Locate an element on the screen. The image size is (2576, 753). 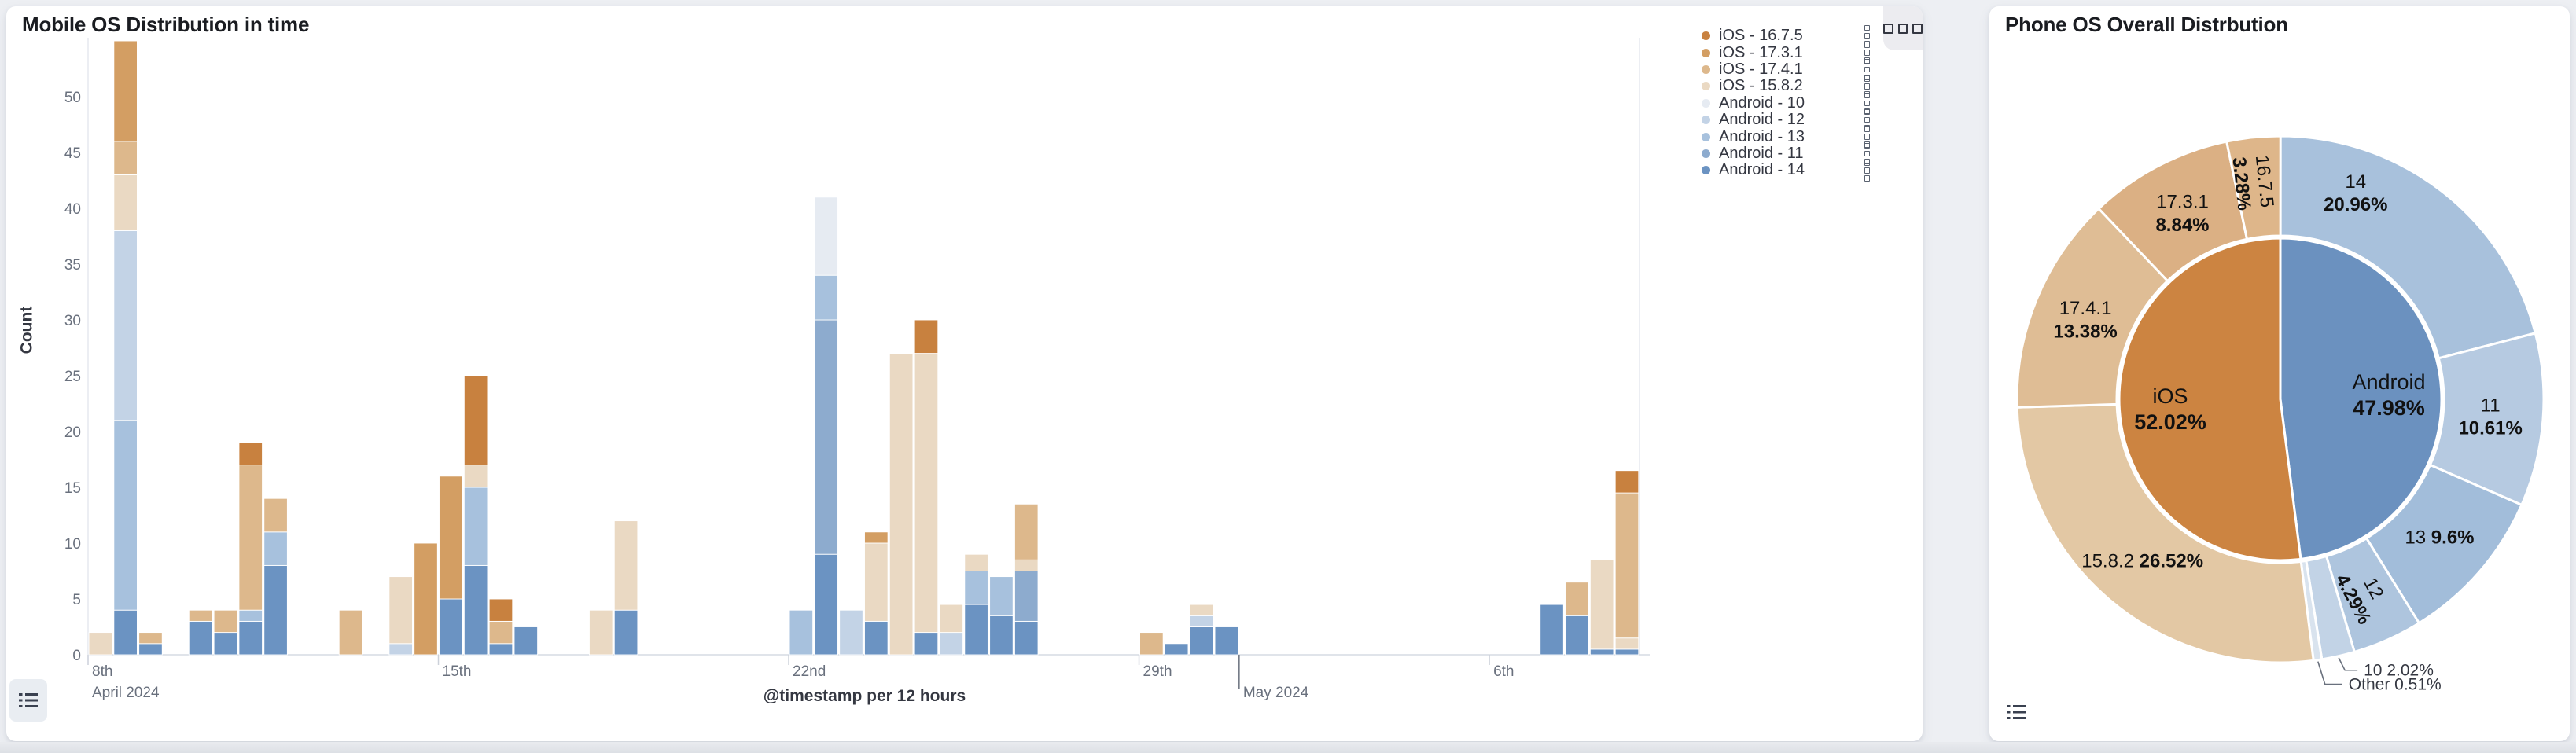
legend-toggle-button is located at coordinates (28, 700).